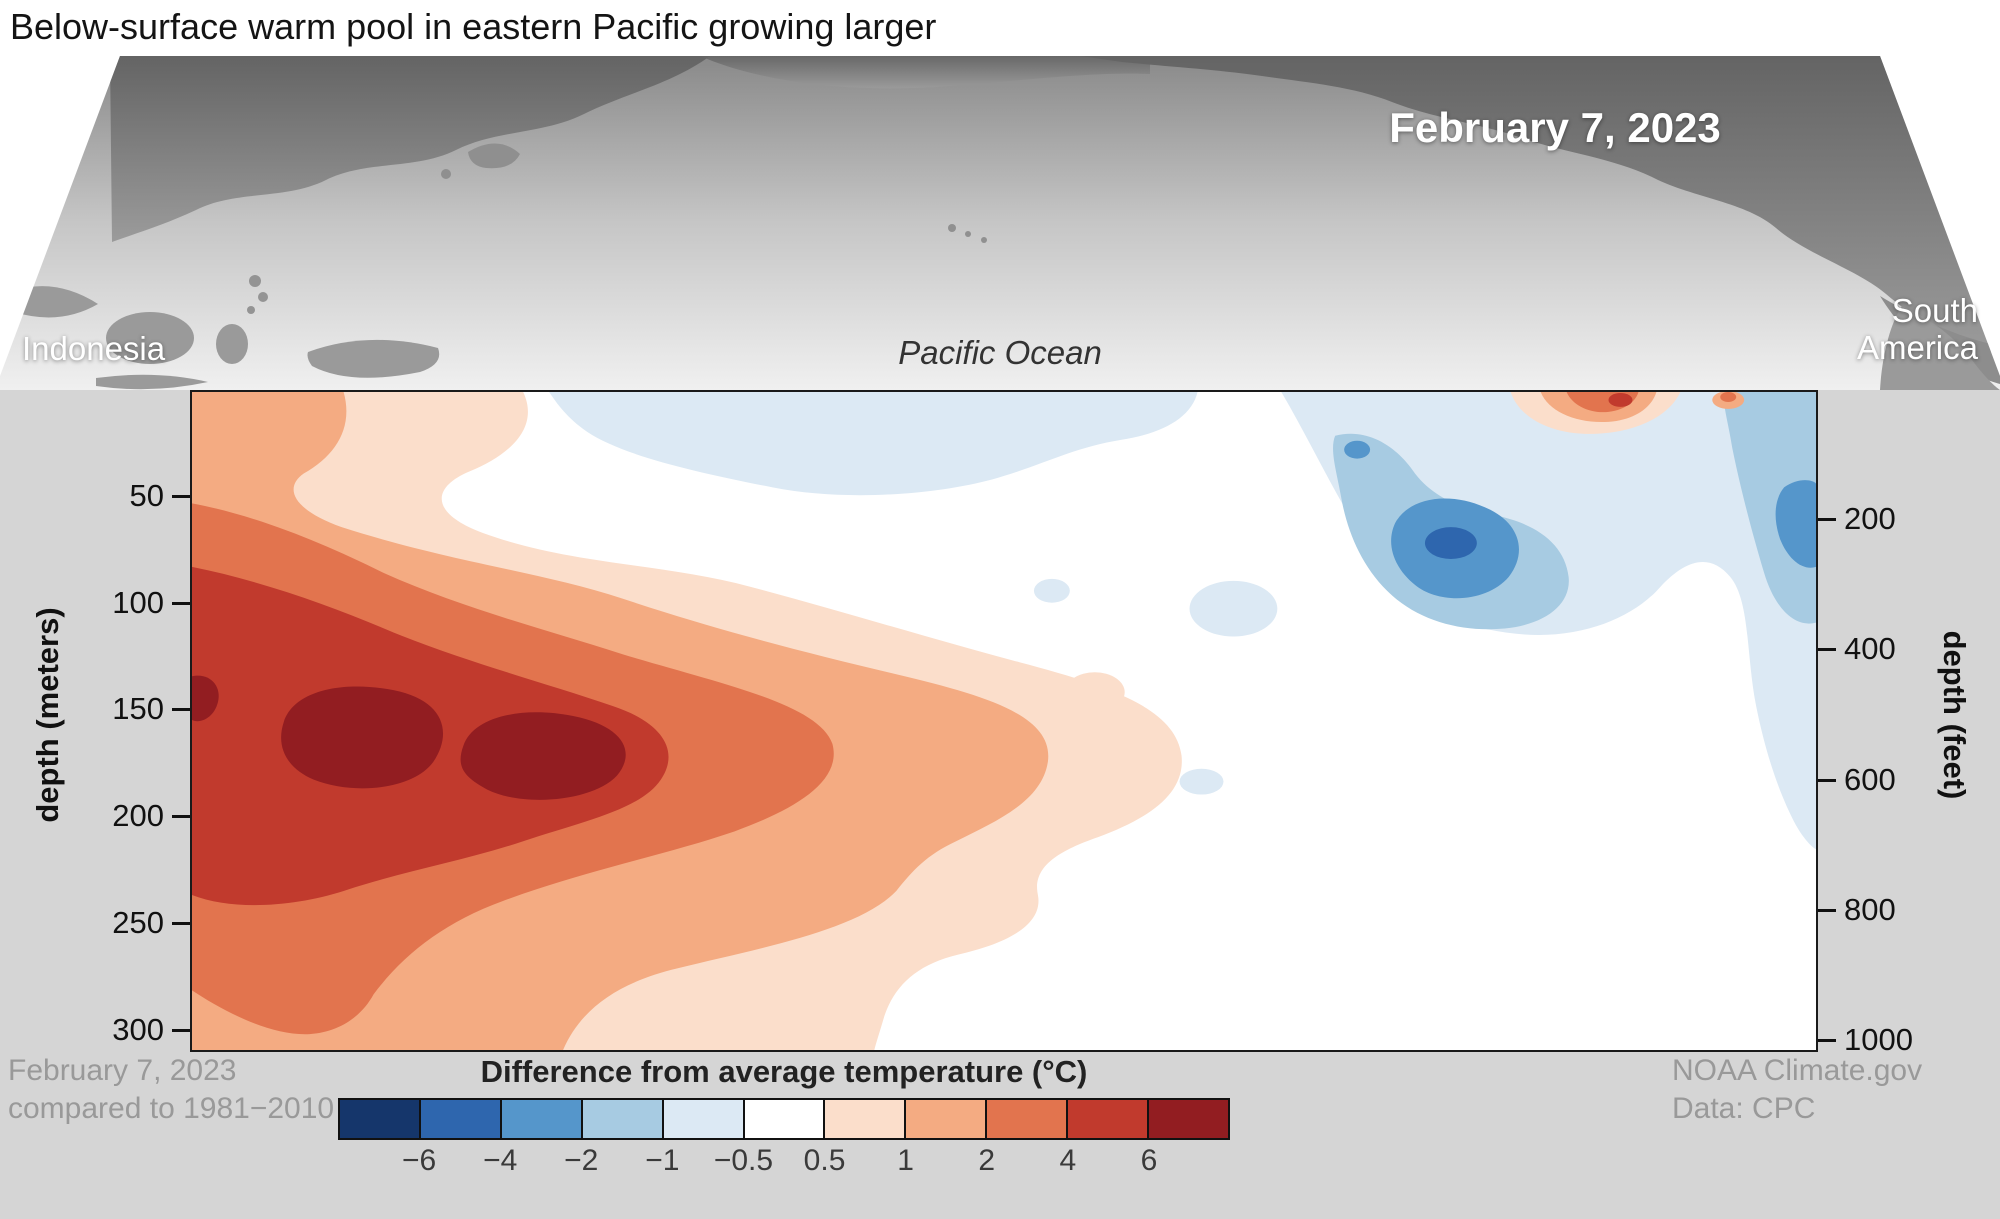 This screenshot has height=1219, width=2000. What do you see at coordinates (784, 1071) in the screenshot?
I see `colorbar-title: Difference from average temperature (°C)` at bounding box center [784, 1071].